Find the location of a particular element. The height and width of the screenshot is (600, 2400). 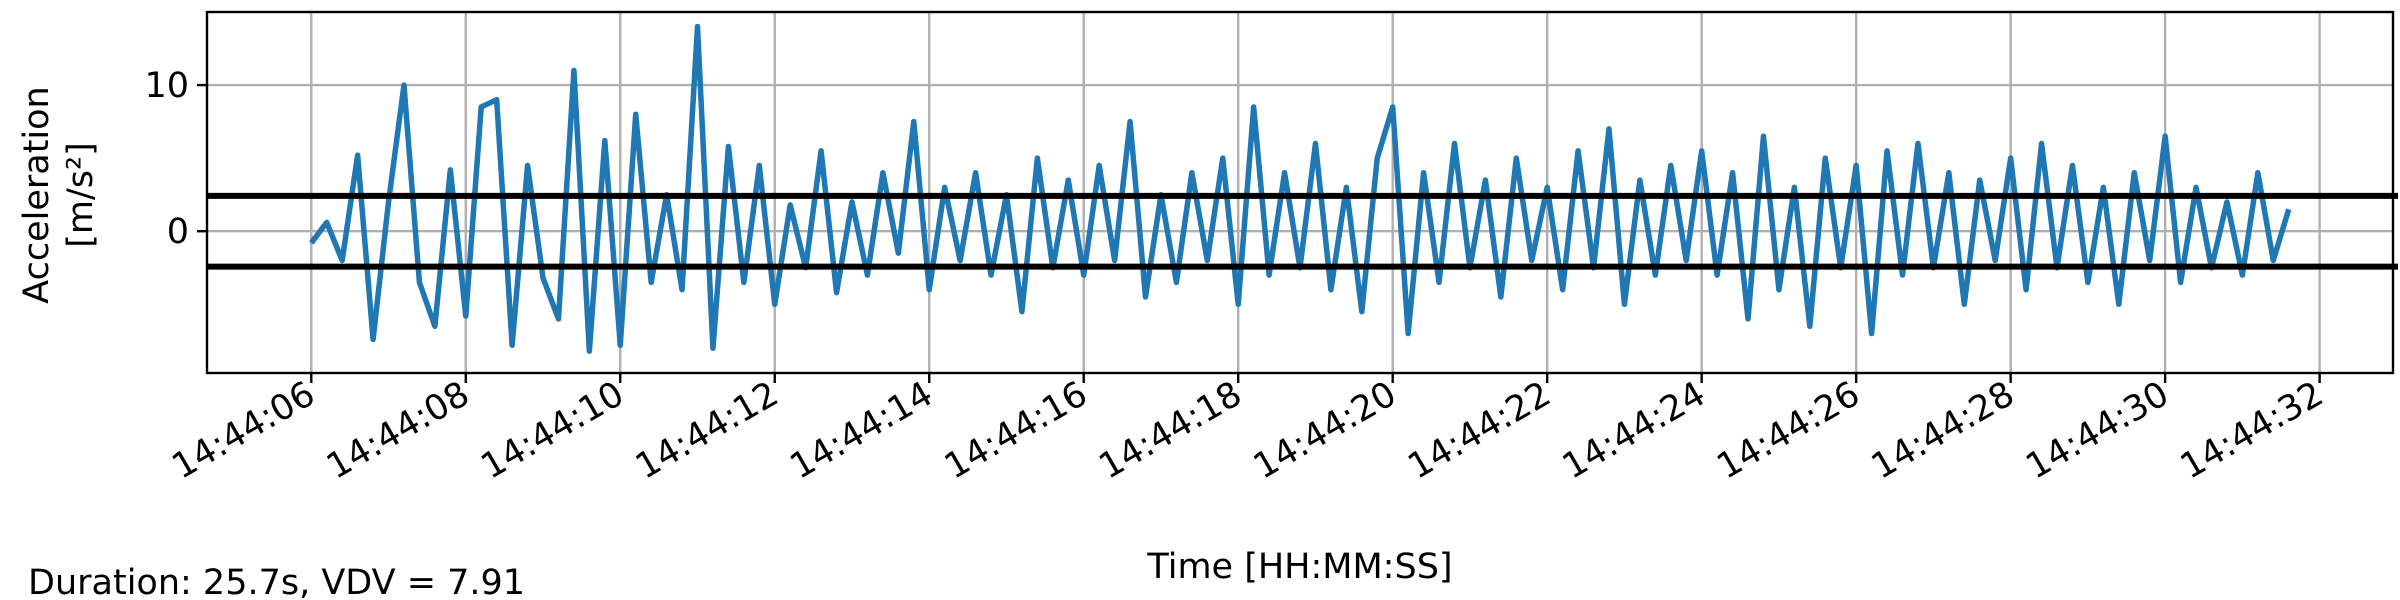

x-tick-label: 14:44:24 is located at coordinates (1634, 430).